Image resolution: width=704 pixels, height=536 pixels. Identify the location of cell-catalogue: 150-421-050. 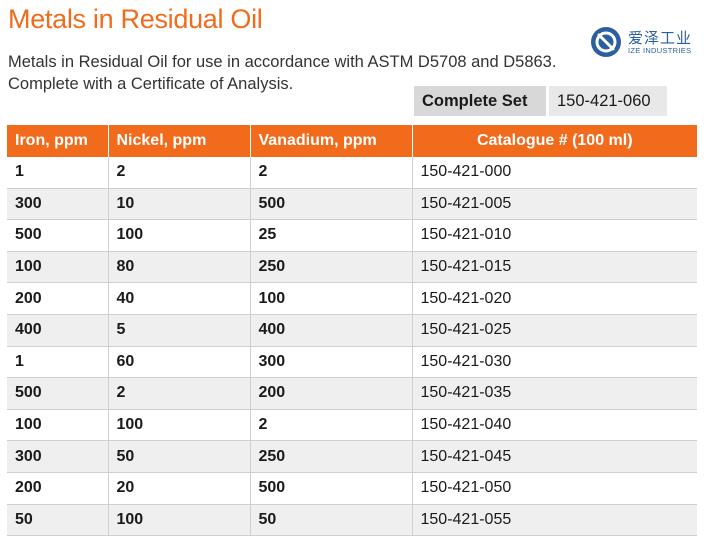
(554, 488).